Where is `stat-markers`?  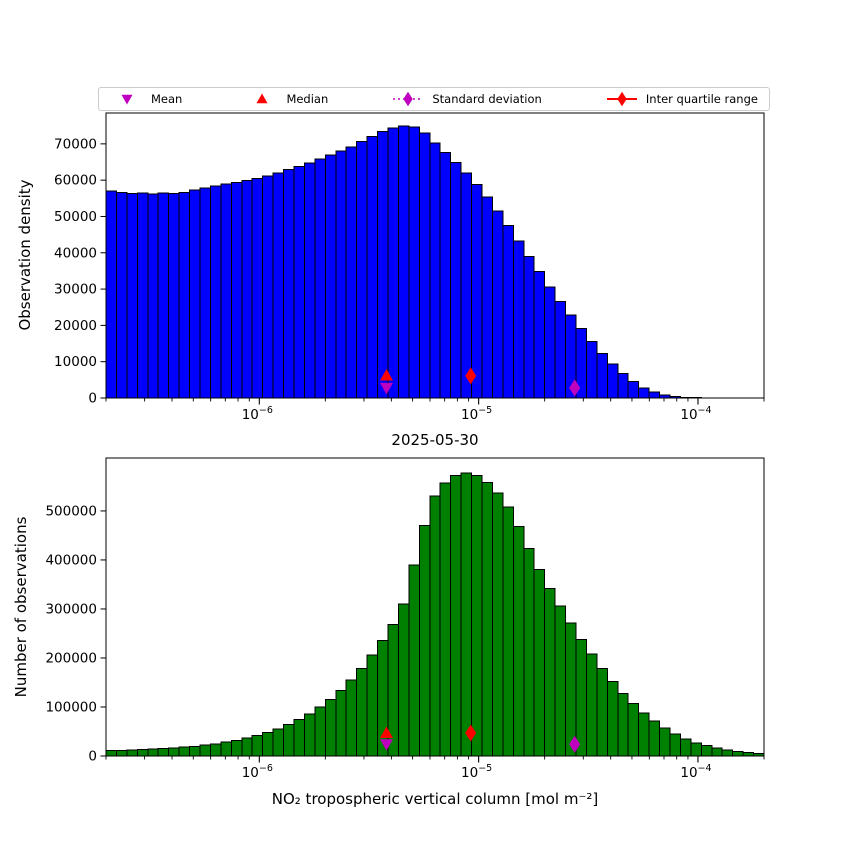
stat-markers is located at coordinates (480, 382).